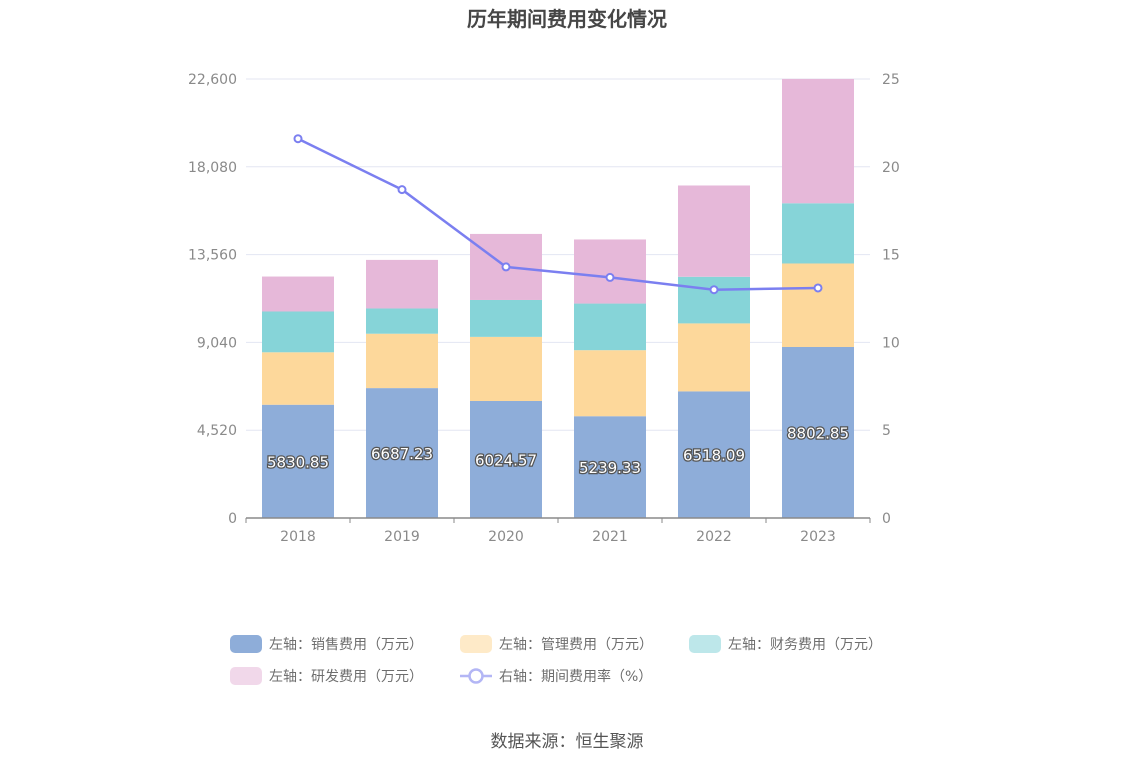 This screenshot has height=766, width=1134. I want to click on bar-segment-3-2021, so click(610, 271).